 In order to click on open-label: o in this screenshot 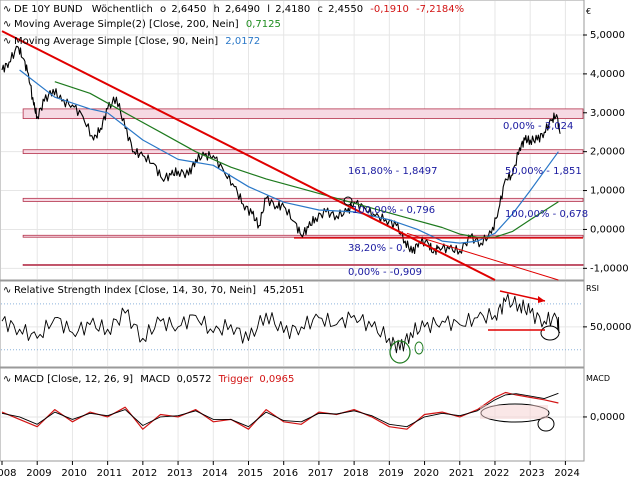, I will do `click(163, 9)`.